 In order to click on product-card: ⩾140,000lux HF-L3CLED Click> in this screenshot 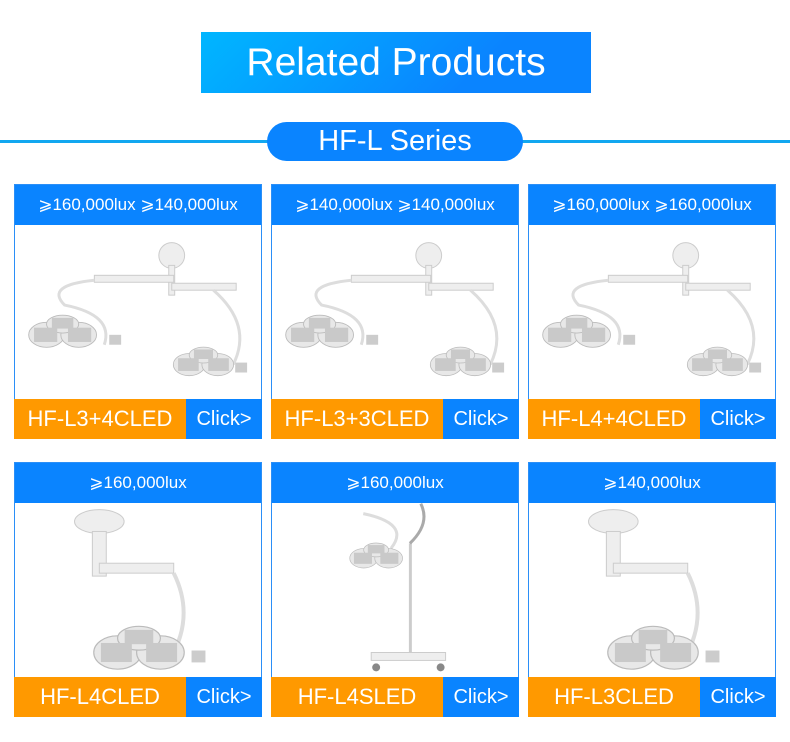, I will do `click(652, 589)`.